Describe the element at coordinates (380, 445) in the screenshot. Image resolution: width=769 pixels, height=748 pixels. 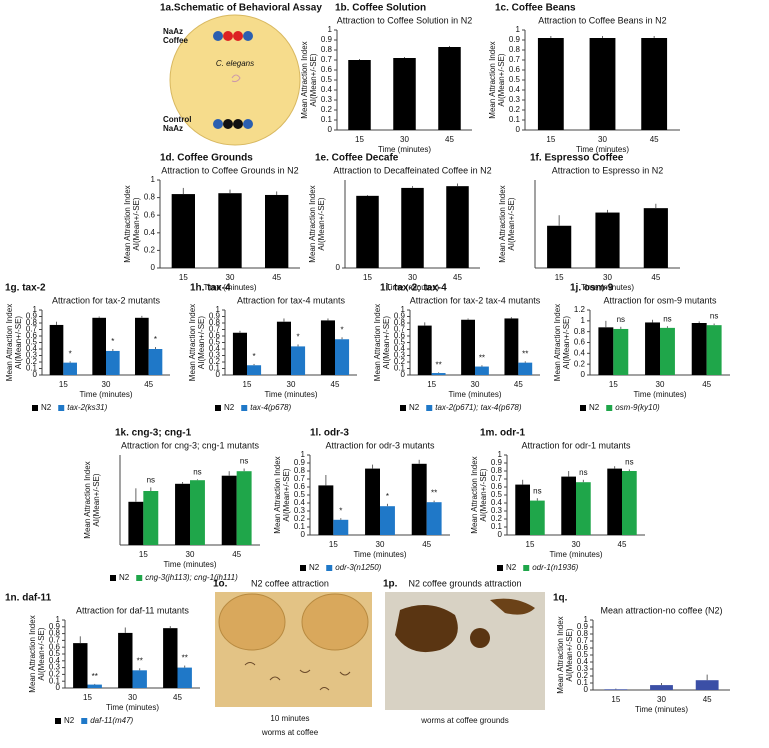
I see `chart-title: Attraction for odr-3 mutants` at that location.